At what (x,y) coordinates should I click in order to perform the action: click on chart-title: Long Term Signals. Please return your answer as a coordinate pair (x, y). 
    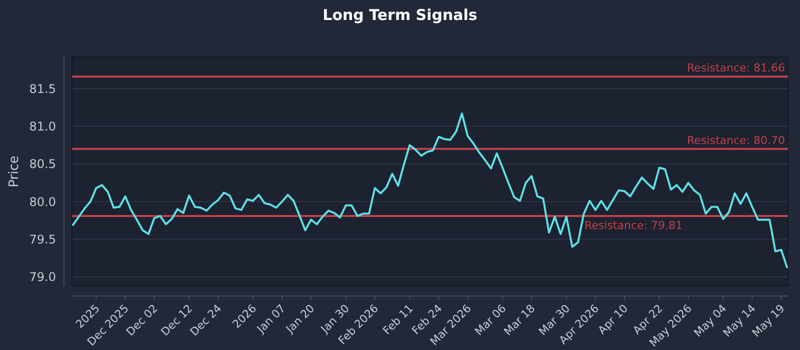
    Looking at the image, I should click on (400, 15).